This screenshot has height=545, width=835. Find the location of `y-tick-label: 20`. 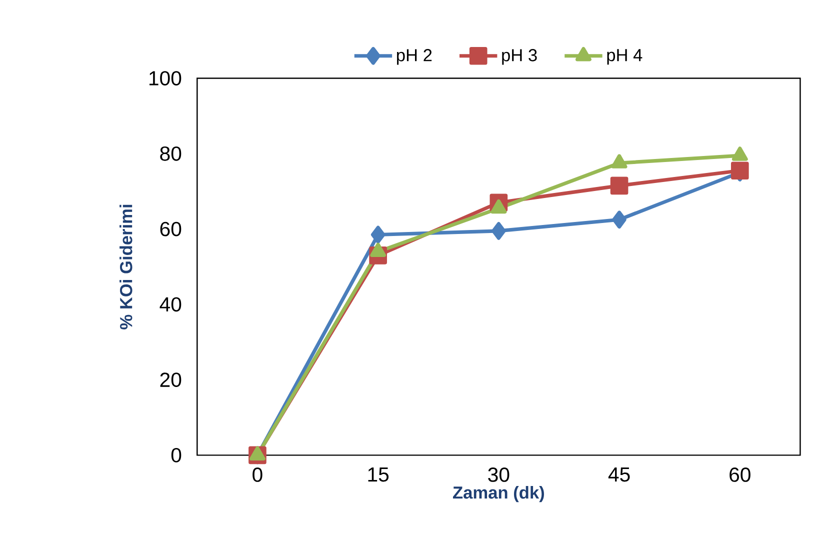

y-tick-label: 20 is located at coordinates (171, 379).